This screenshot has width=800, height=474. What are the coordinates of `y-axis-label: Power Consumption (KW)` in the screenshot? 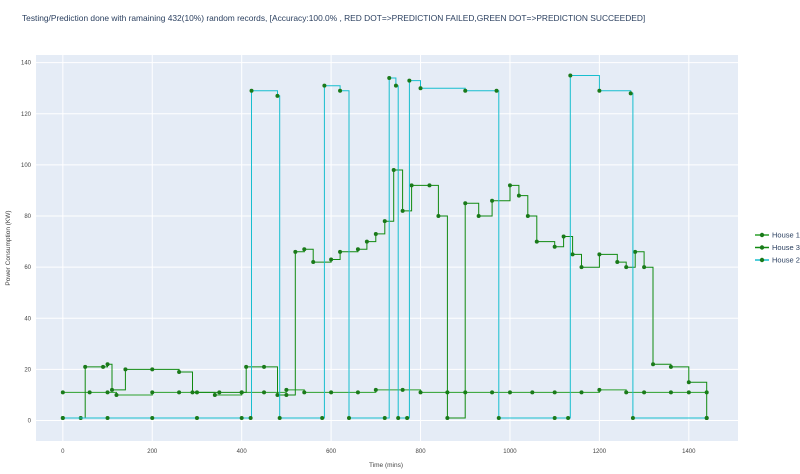 It's located at (8, 247).